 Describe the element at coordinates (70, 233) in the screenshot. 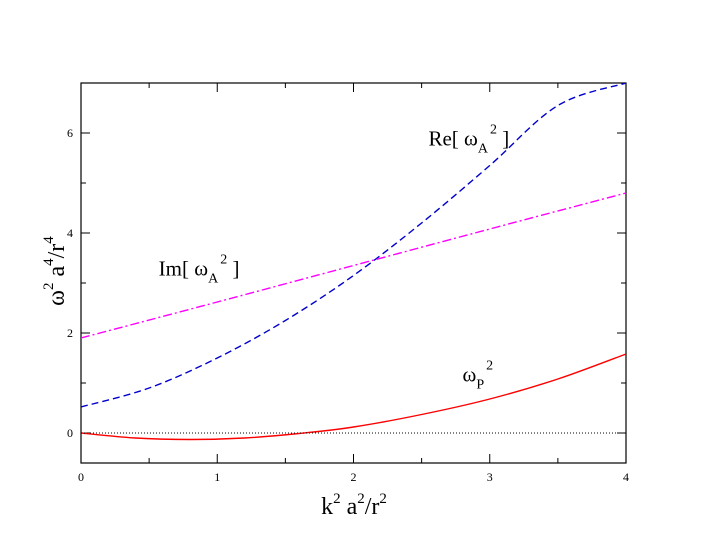

I see `y-tick-label: 4` at that location.